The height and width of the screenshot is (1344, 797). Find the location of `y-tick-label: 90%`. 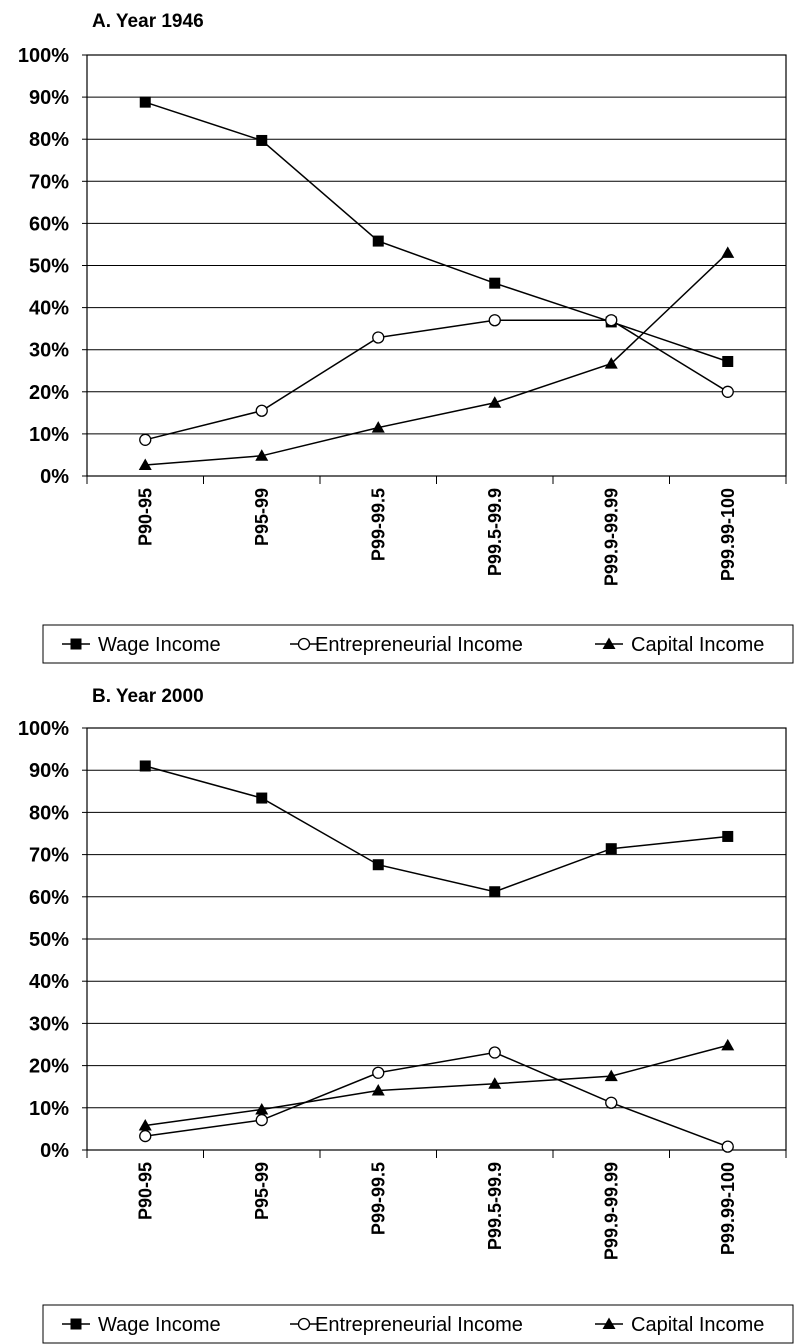

y-tick-label: 90% is located at coordinates (49, 771).